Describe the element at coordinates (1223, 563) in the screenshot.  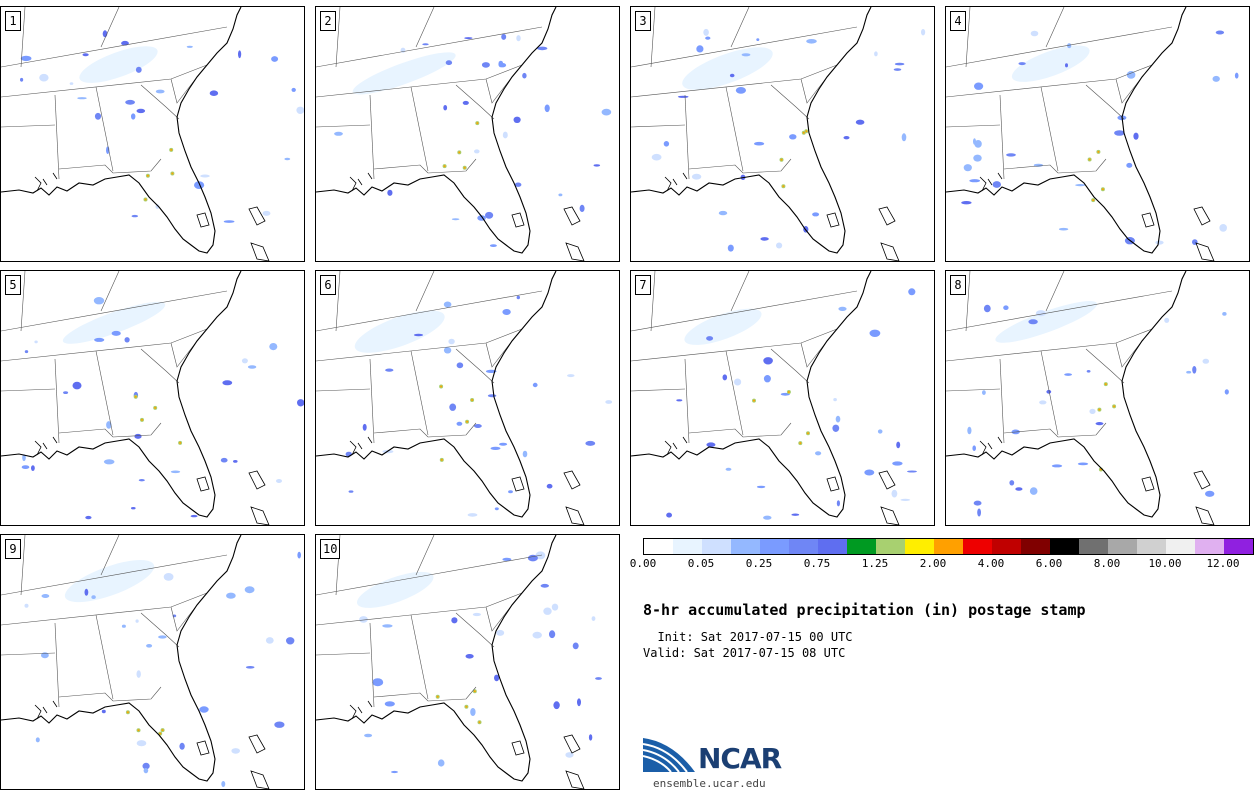
I see `colorbar-tick-label: 12.00` at that location.